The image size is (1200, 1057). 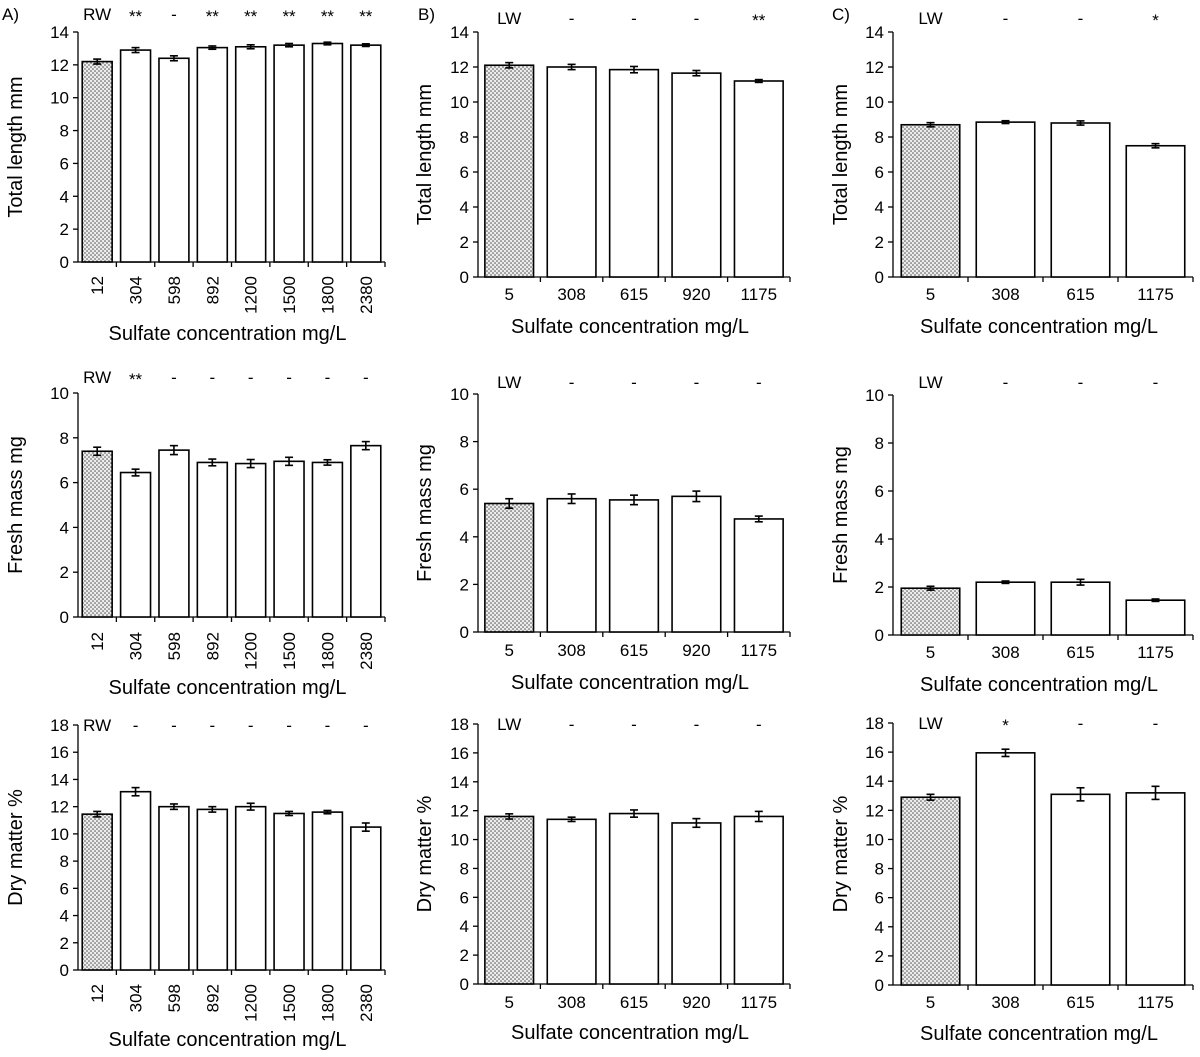 I want to click on y-tick-label: 14, so click(x=874, y=32).